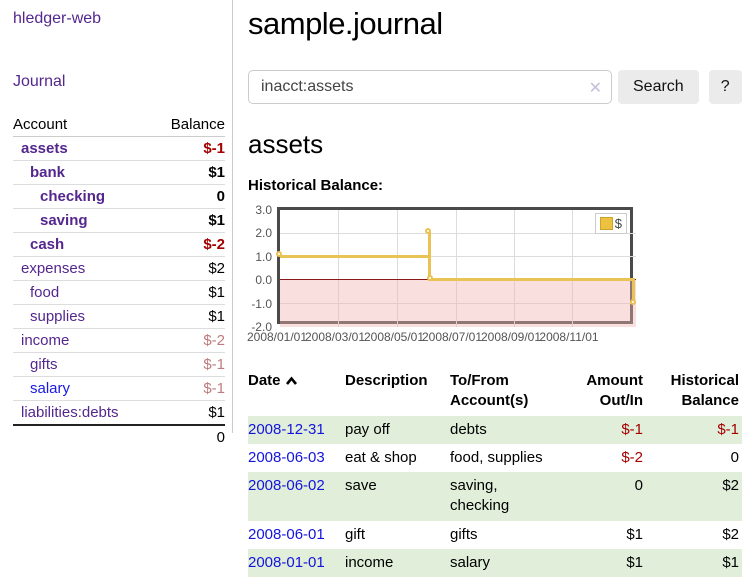 The height and width of the screenshot is (582, 742). What do you see at coordinates (189, 196) in the screenshot?
I see `account-balance: 0` at bounding box center [189, 196].